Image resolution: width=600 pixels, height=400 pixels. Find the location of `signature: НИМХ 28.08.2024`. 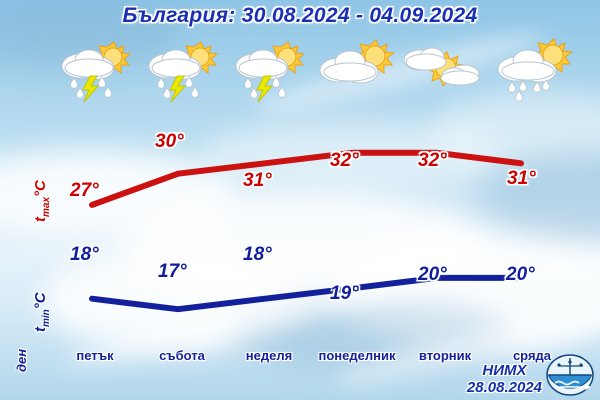

signature: НИМХ 28.08.2024 is located at coordinates (504, 379).